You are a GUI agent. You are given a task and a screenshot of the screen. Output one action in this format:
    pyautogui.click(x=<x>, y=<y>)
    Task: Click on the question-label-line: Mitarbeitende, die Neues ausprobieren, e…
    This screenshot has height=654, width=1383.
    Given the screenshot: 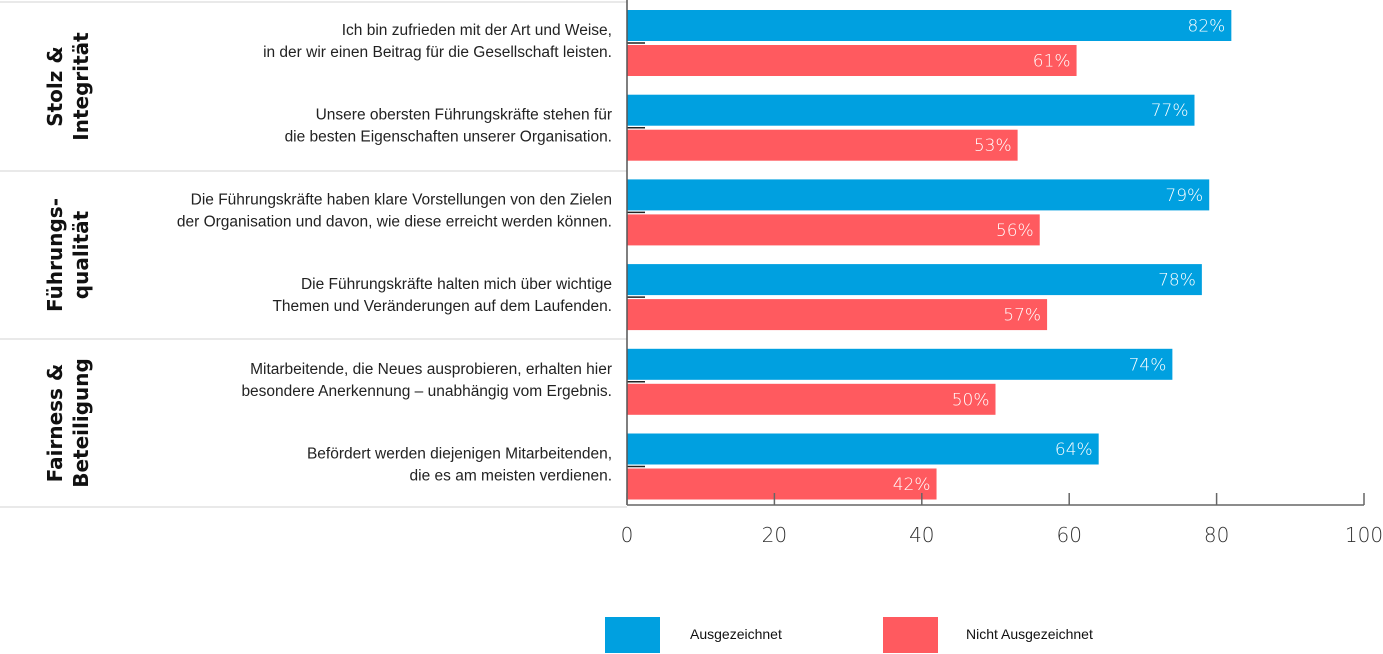 What is the action you would take?
    pyautogui.click(x=431, y=369)
    